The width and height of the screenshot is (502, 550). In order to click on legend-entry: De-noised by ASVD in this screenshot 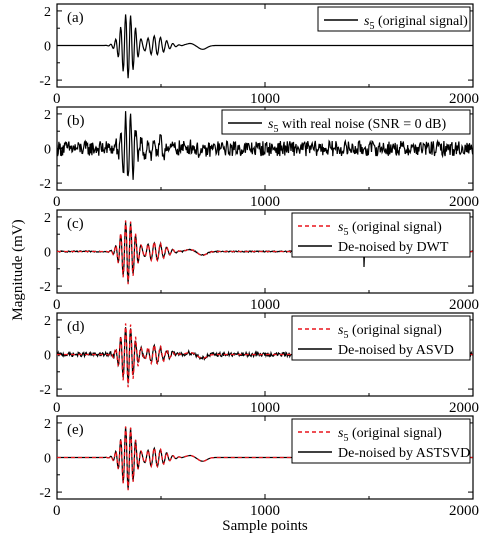, I will do `click(396, 350)`.